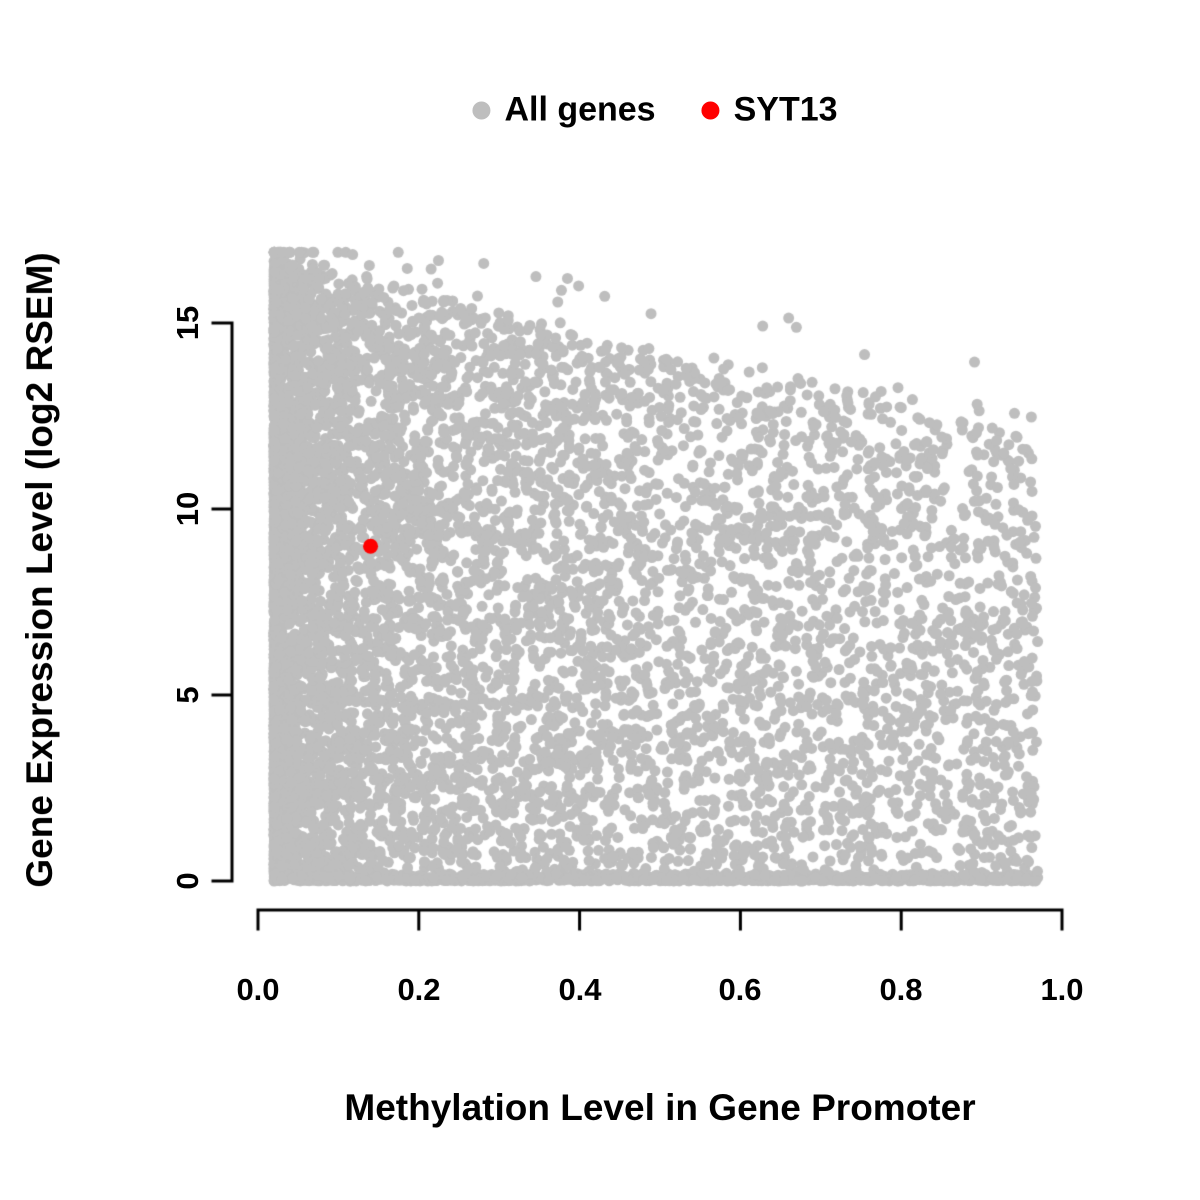  I want to click on x-tick-label-1.0: 1.0, so click(1062, 989).